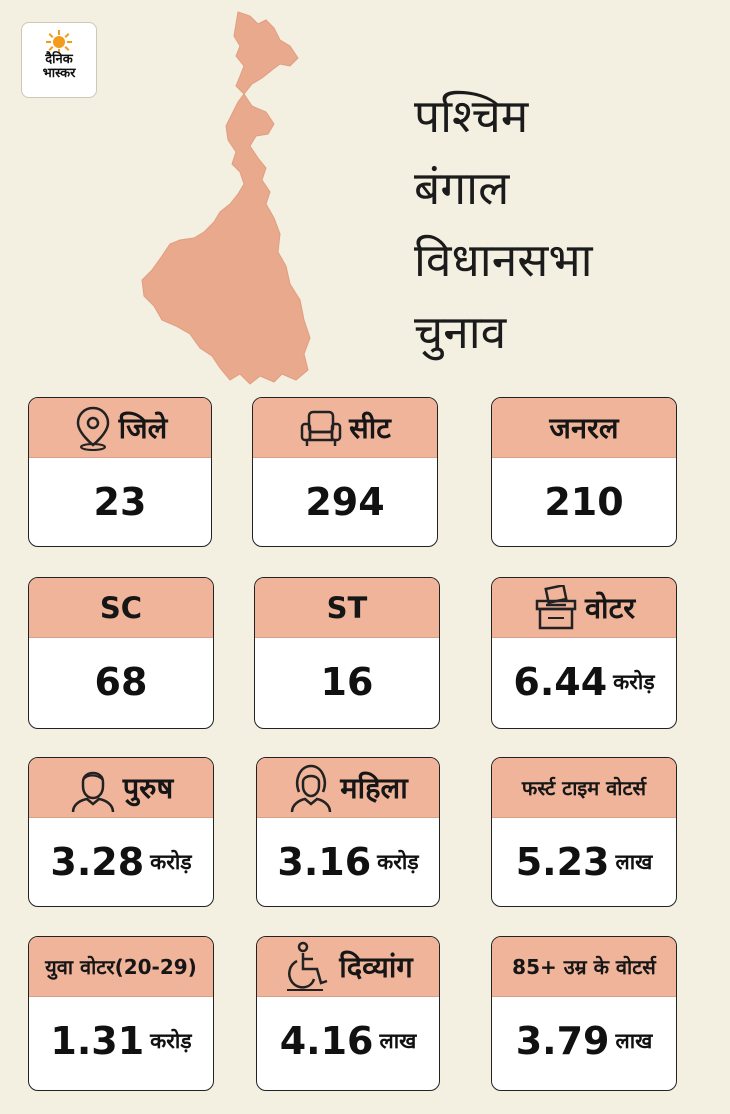 The width and height of the screenshot is (730, 1114). What do you see at coordinates (503, 260) in the screenshot?
I see `title-line-3: विधानसभा` at bounding box center [503, 260].